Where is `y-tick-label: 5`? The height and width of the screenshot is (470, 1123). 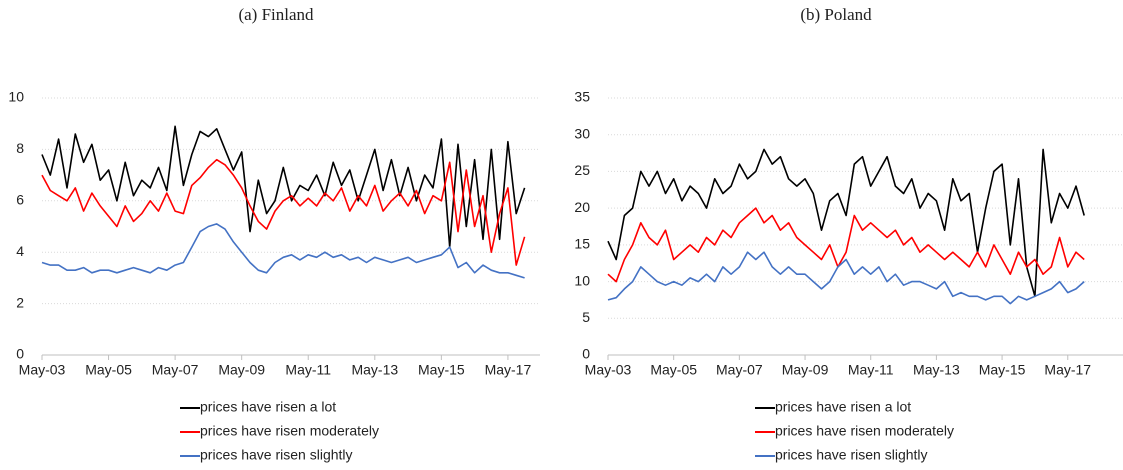 y-tick-label: 5 is located at coordinates (586, 317).